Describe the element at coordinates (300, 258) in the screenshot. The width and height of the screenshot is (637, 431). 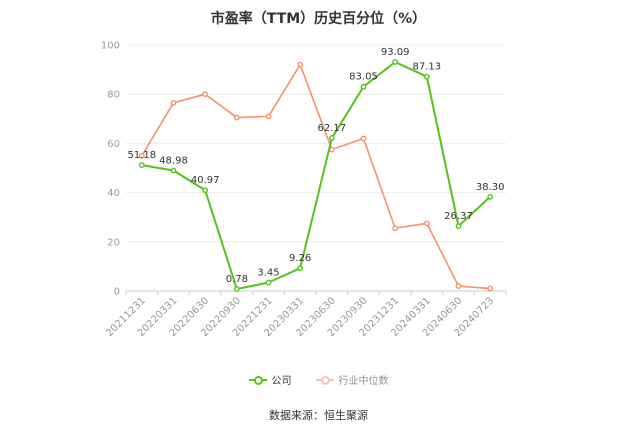
I see `data-label: 9.26` at that location.